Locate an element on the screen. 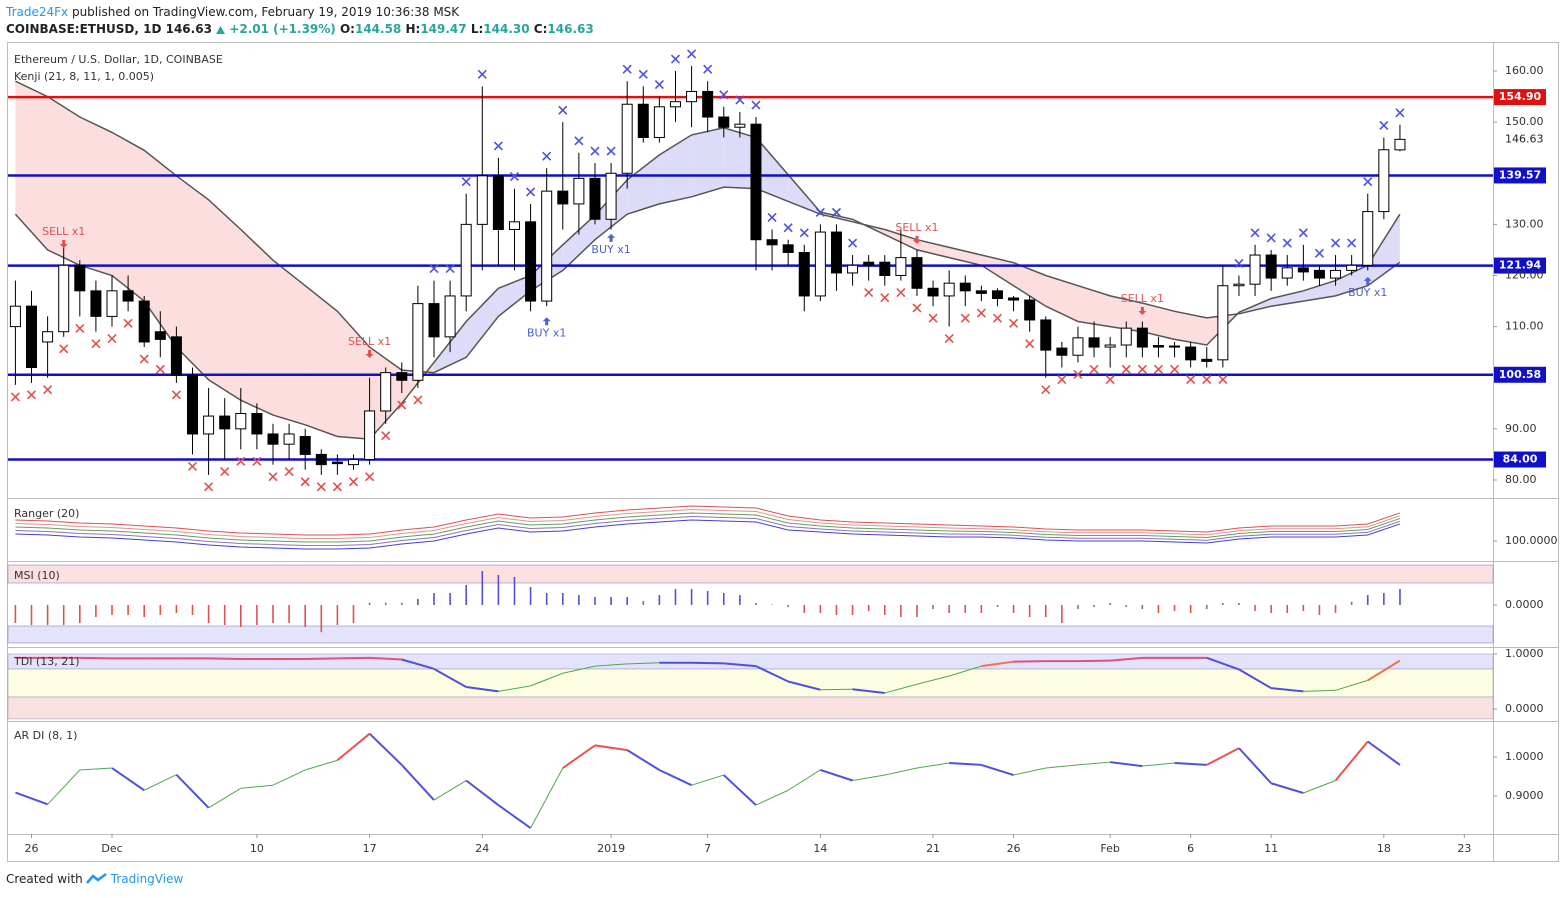  x-tick-label: 24 is located at coordinates (482, 848).